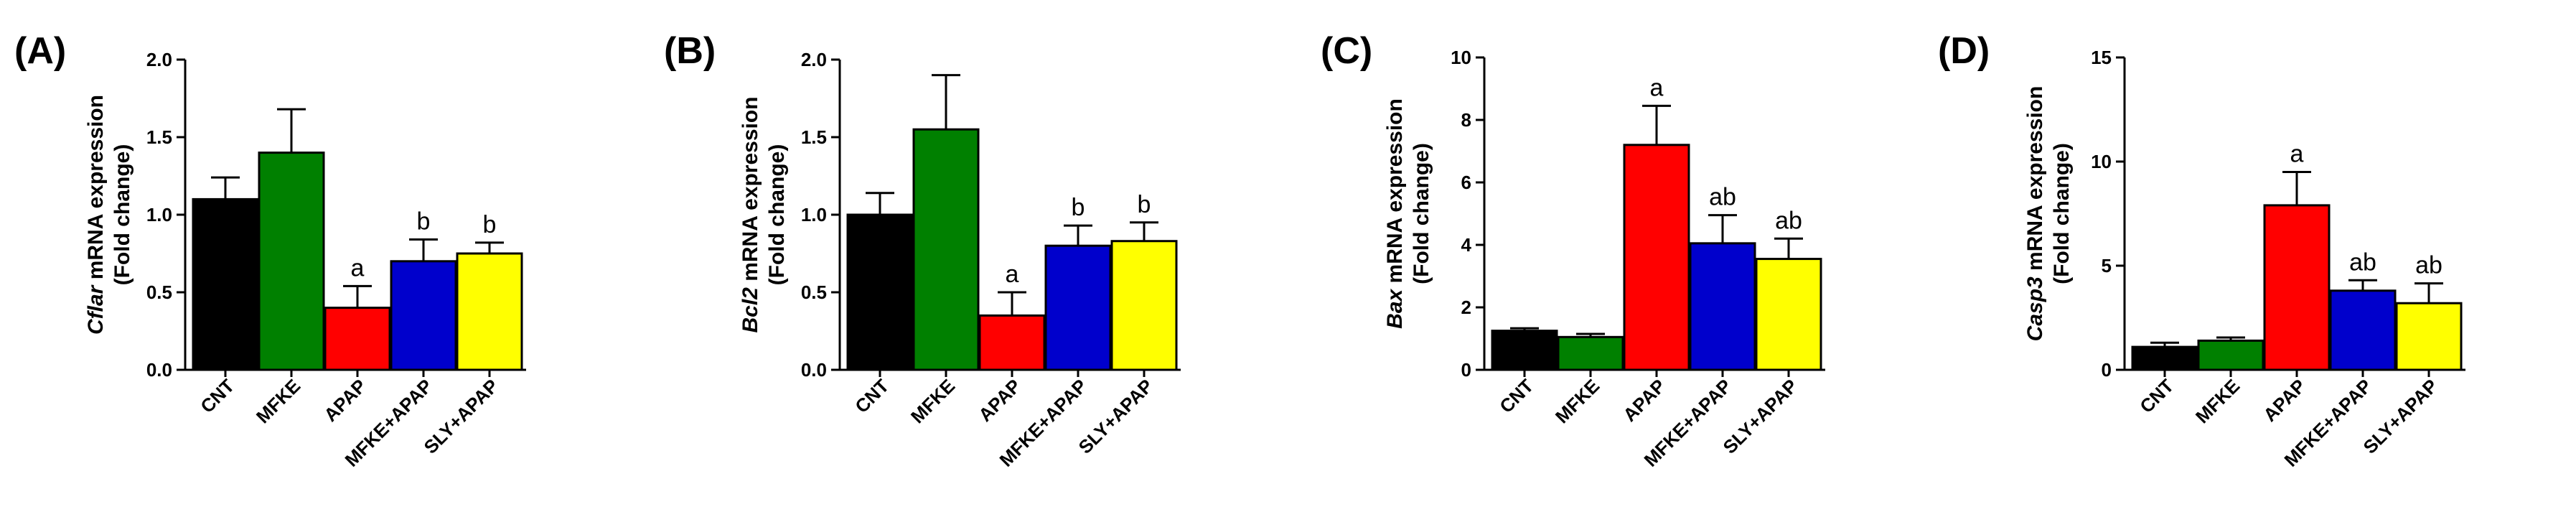 This screenshot has height=512, width=2576. Describe the element at coordinates (2107, 265) in the screenshot. I see `y-tick-label: 5` at that location.